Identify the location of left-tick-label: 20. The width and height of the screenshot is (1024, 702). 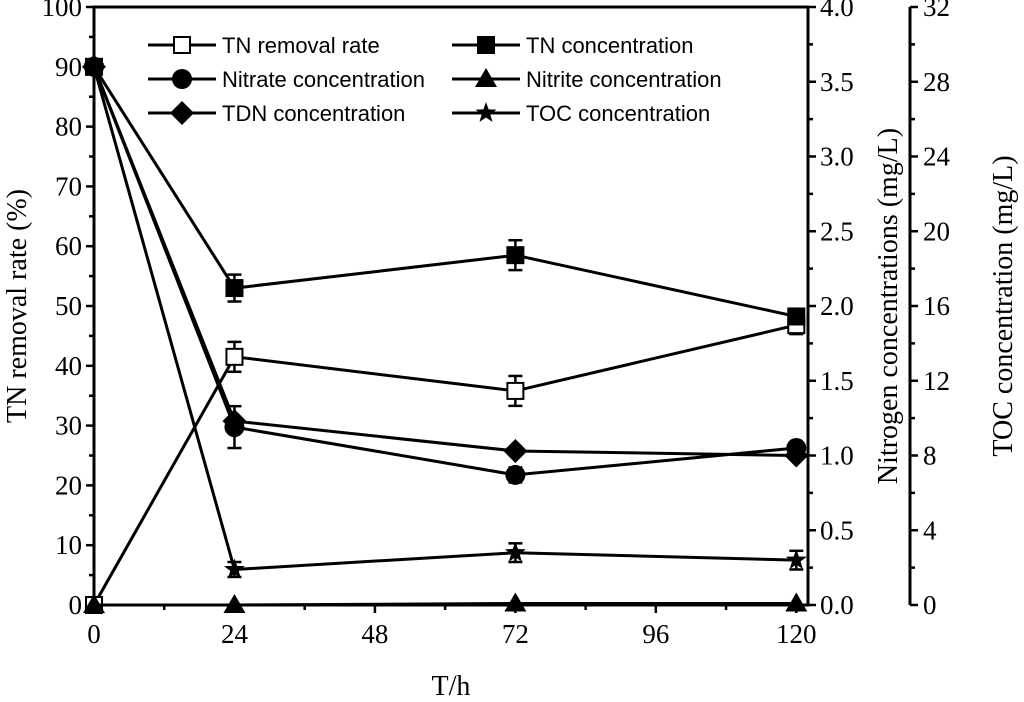
(68, 485).